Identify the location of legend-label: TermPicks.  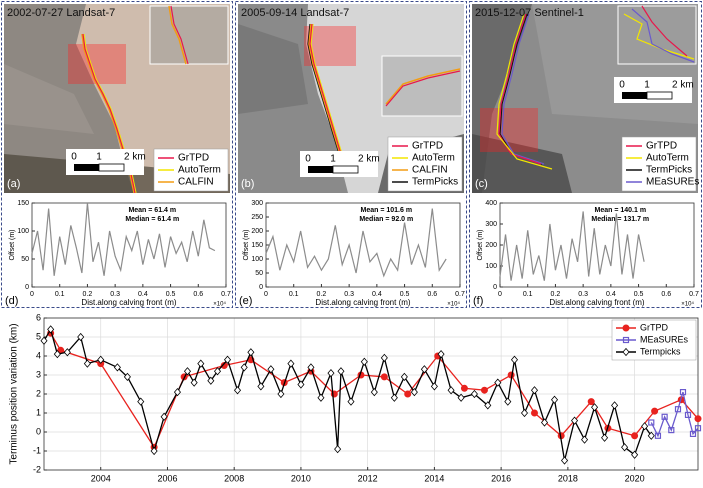
(435, 182).